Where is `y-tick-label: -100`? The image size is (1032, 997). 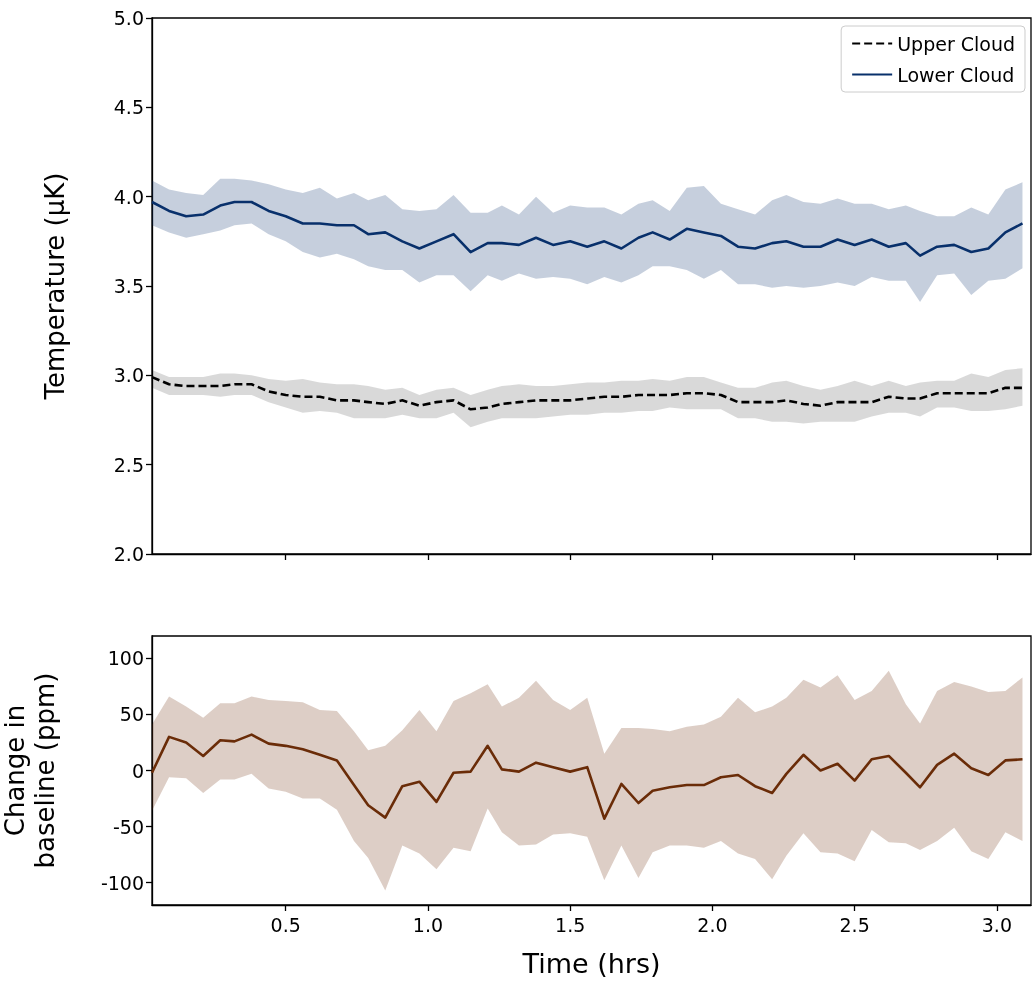
y-tick-label: -100 is located at coordinates (122, 882).